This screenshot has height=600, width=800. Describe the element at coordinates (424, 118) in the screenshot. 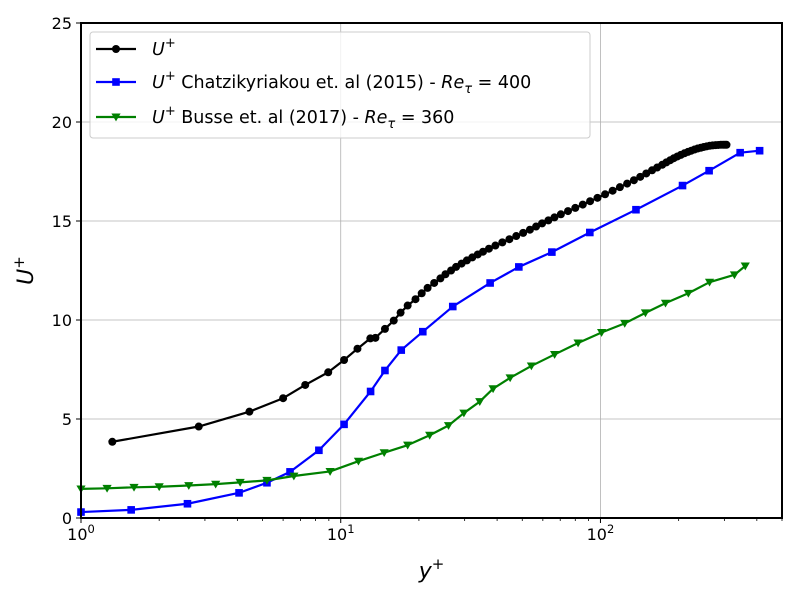

I see `legend-label-value: = 360` at that location.